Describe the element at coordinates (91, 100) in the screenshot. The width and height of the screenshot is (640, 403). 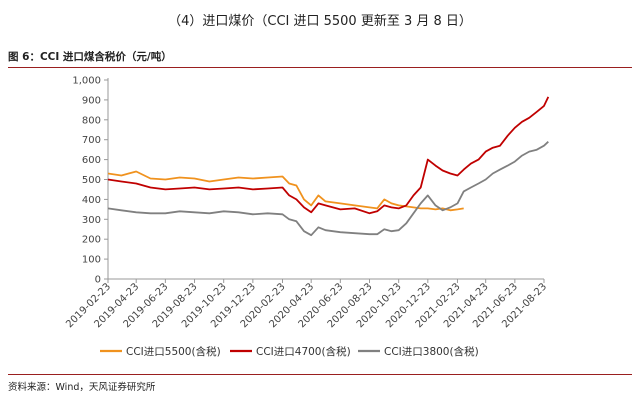
I see `y-tick-label: 900` at that location.